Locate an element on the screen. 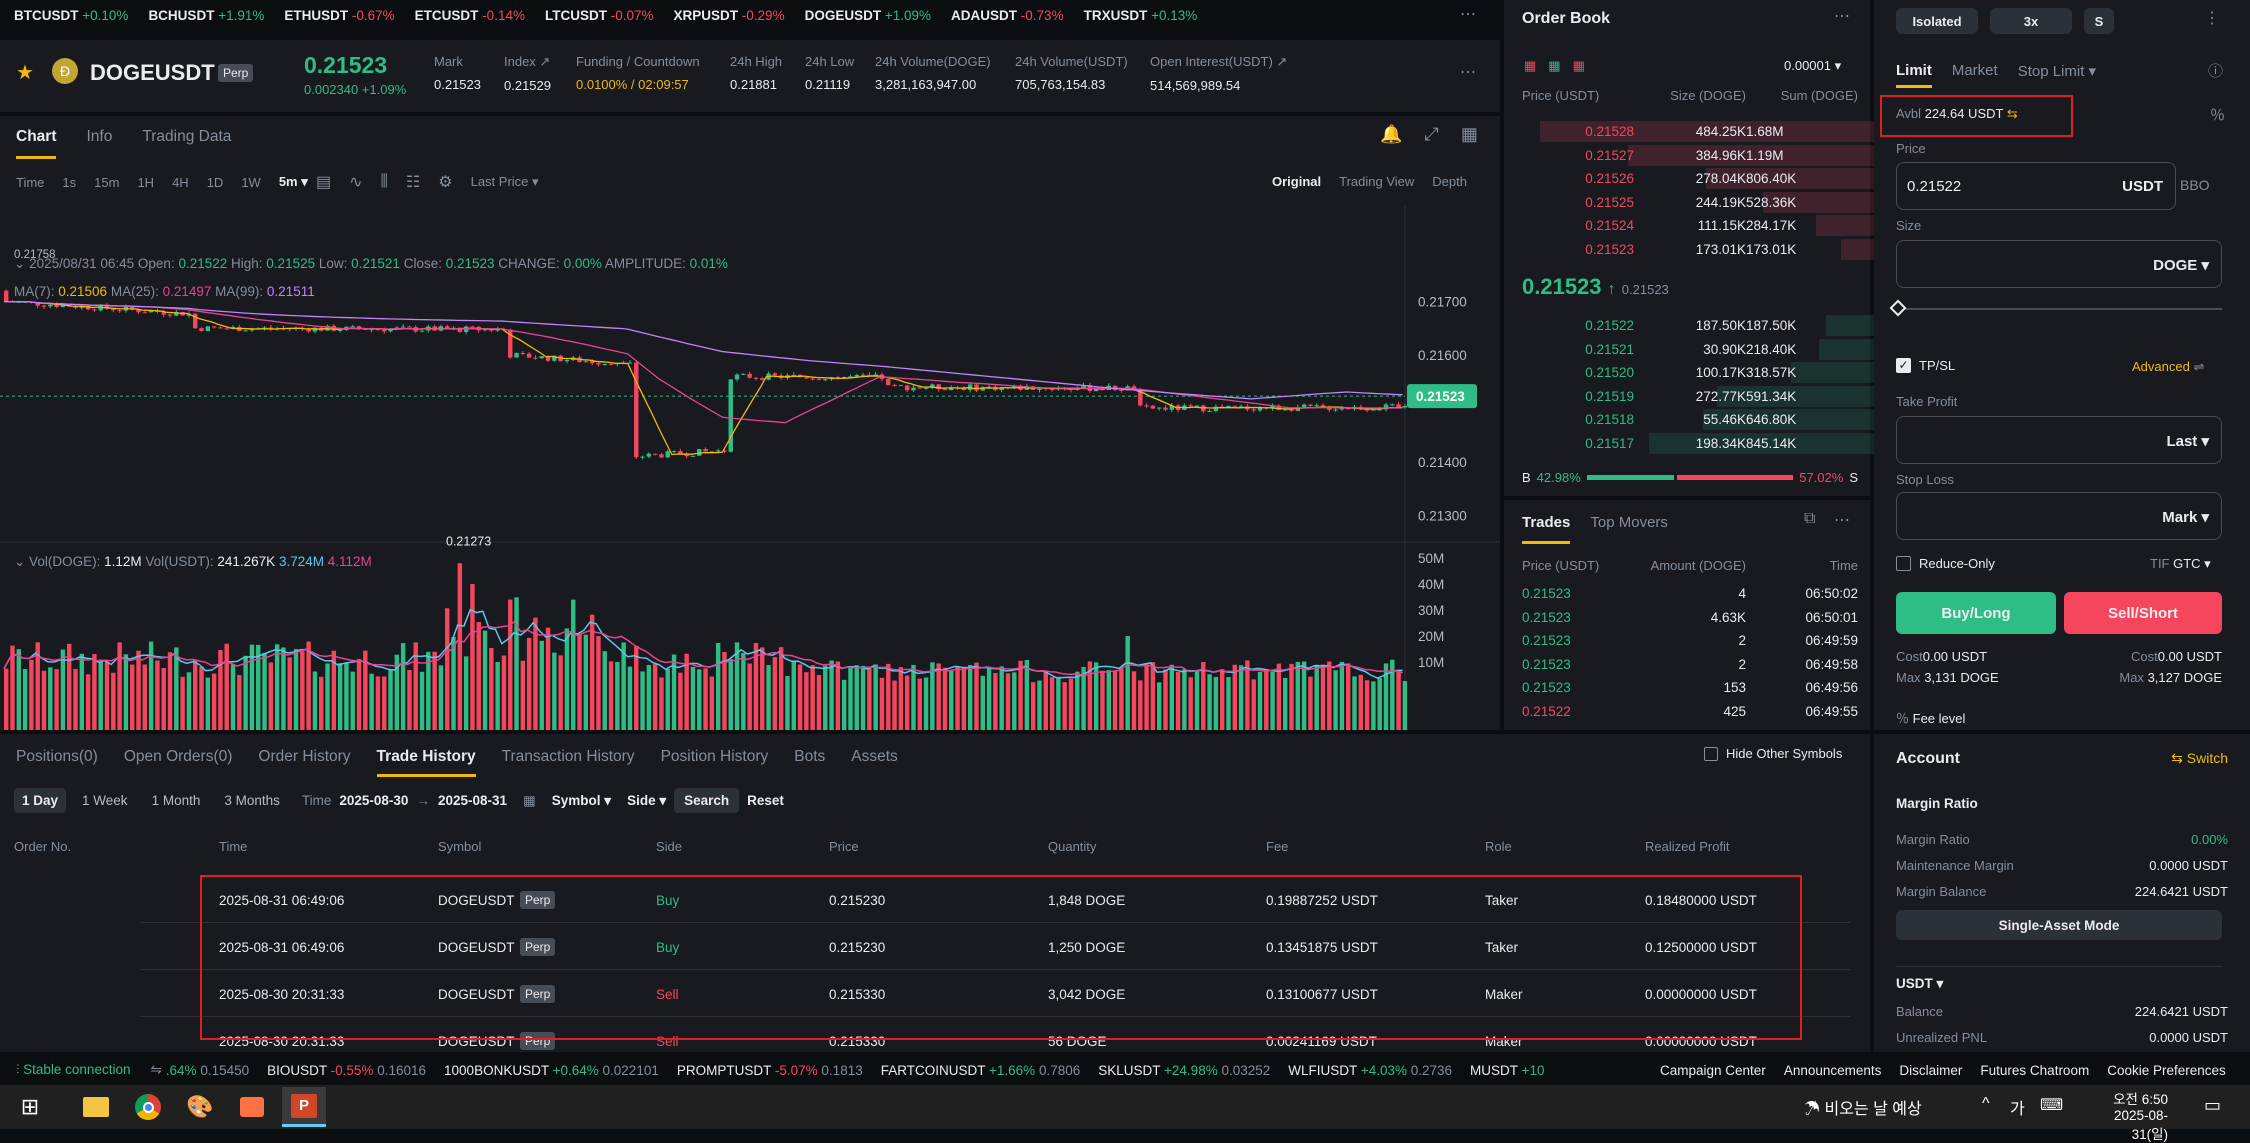 This screenshot has width=2250, height=1143. margin-mode-button: Isolated is located at coordinates (1937, 21).